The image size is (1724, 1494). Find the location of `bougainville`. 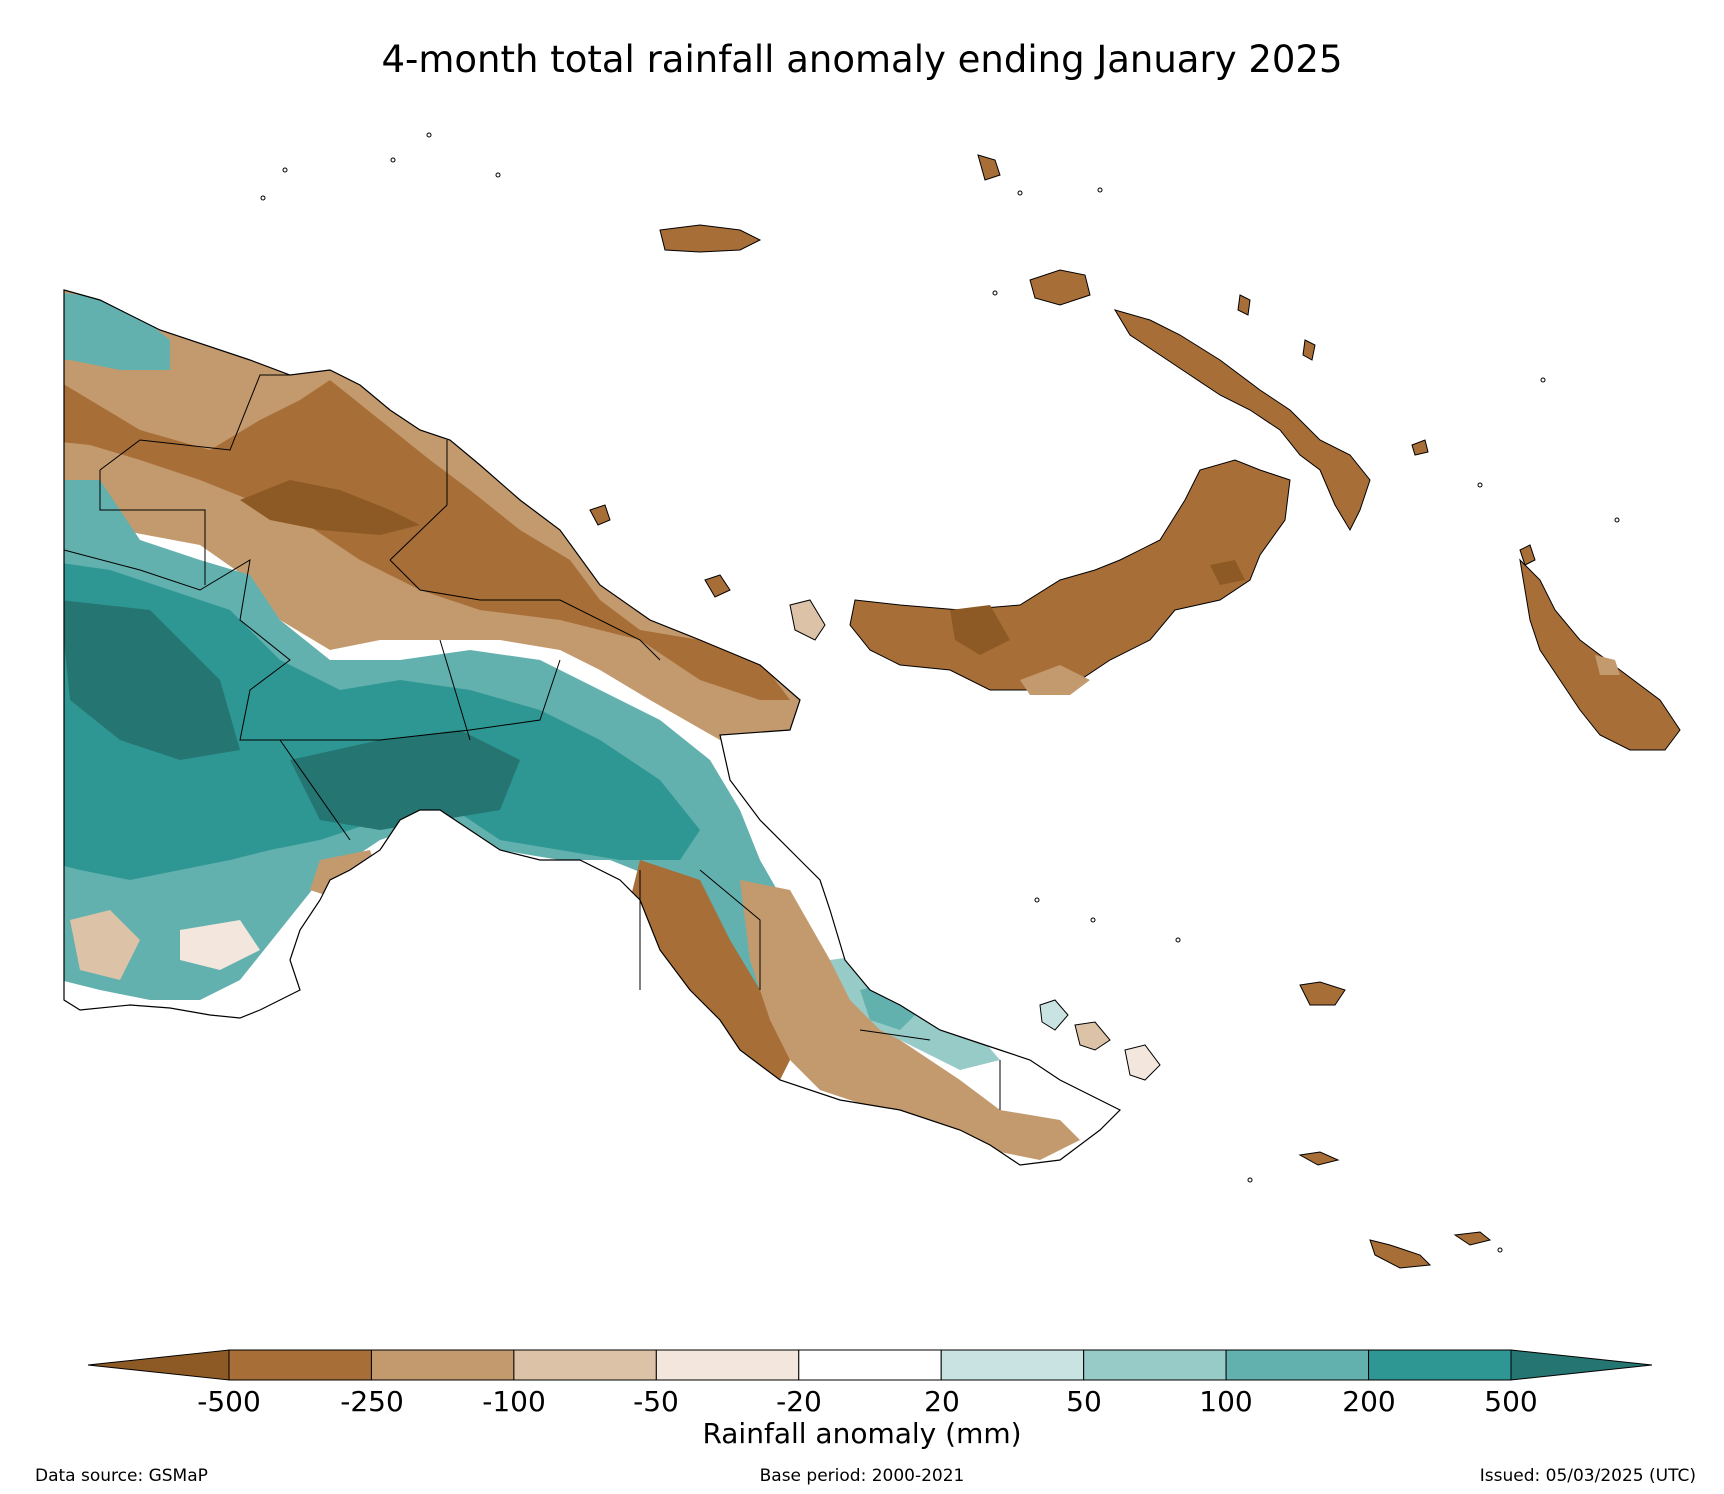

bougainville is located at coordinates (1600, 654).